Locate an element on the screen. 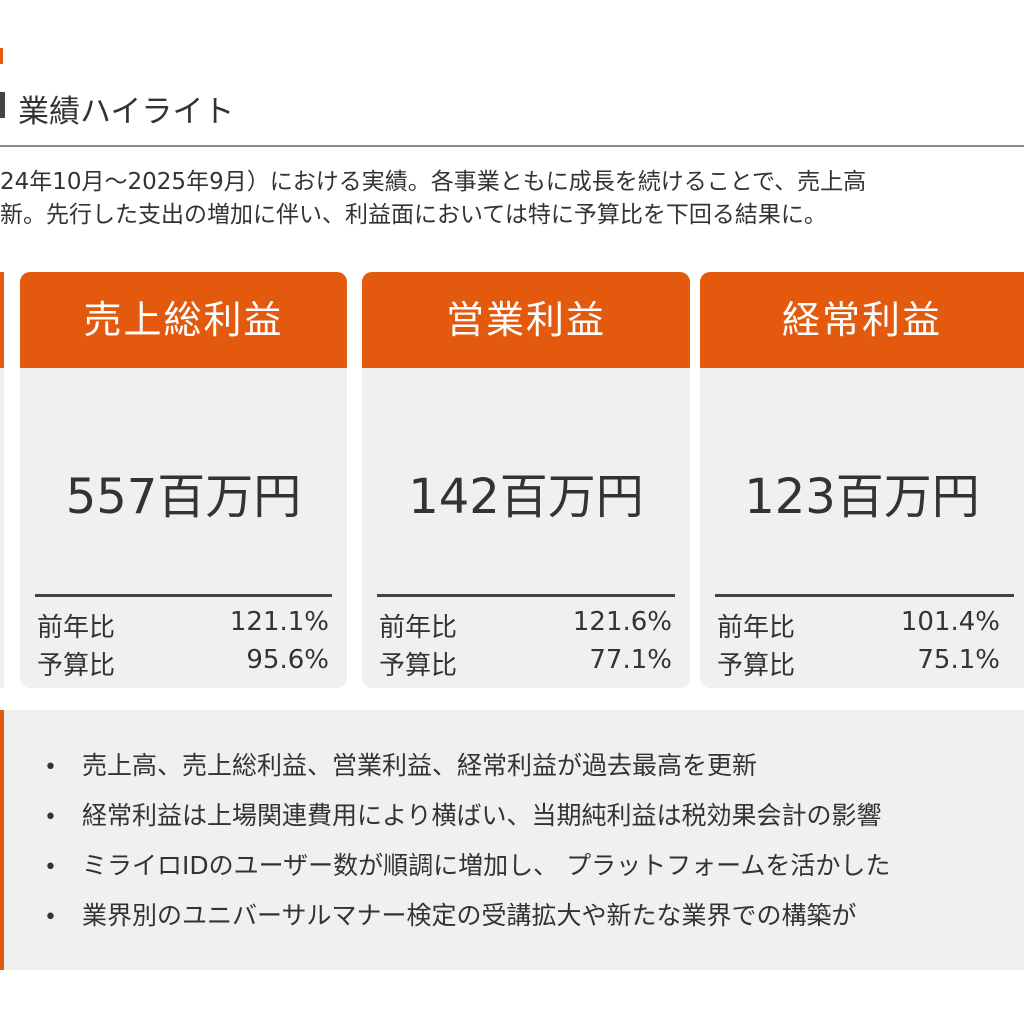 Image resolution: width=1024 pixels, height=1024 pixels. metric-card-gross-profit: 売上総利益 557百万円 前年比 121.1% 予算比 95.6% is located at coordinates (183, 480).